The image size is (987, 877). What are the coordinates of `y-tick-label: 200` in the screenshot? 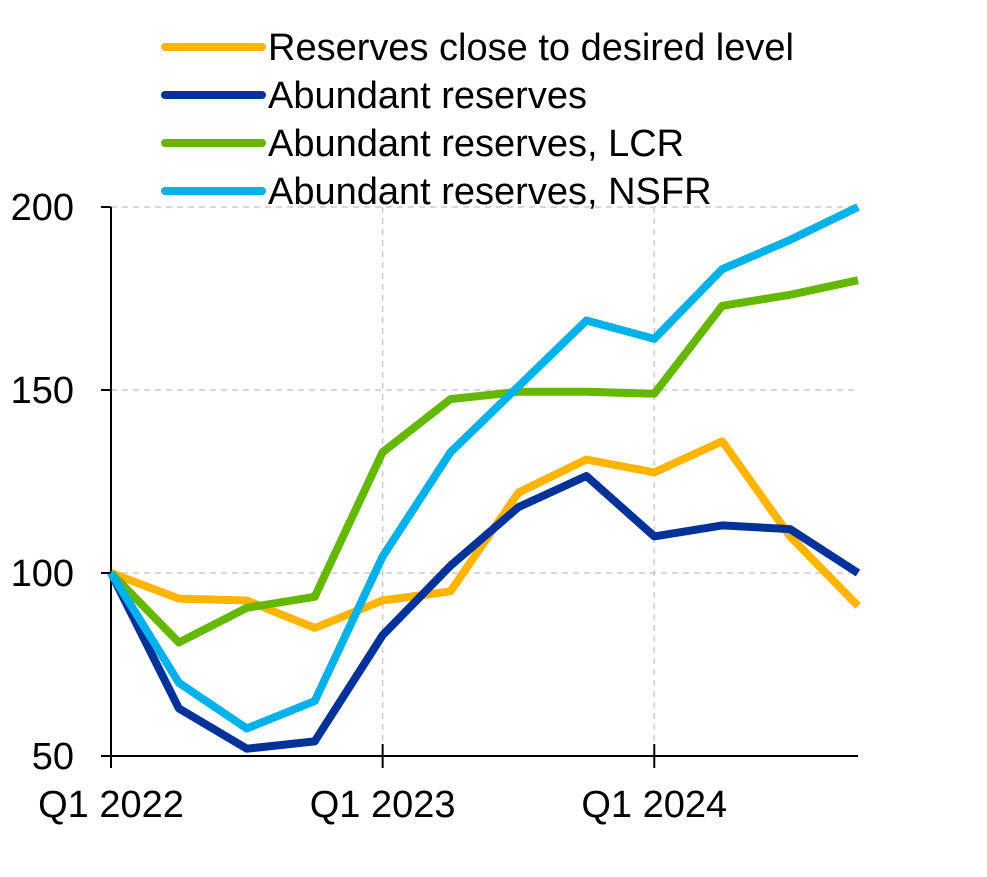 It's located at (42, 208).